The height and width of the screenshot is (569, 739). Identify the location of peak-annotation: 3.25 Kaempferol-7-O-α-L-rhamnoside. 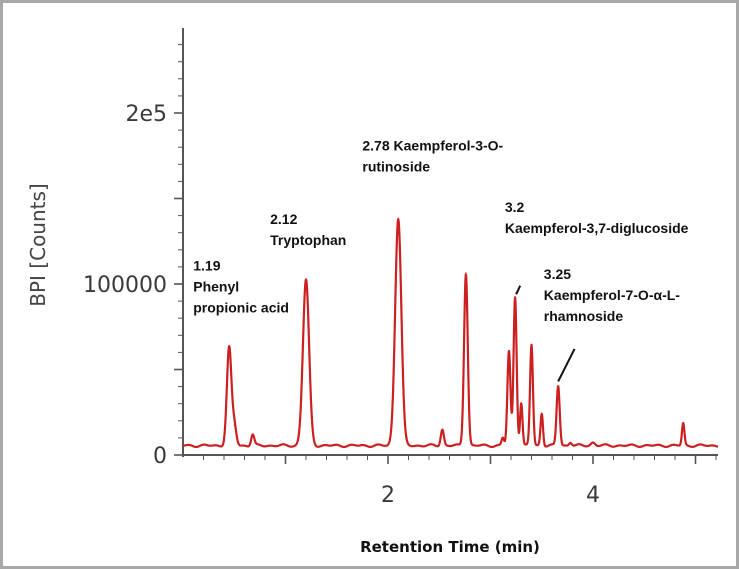
(612, 295).